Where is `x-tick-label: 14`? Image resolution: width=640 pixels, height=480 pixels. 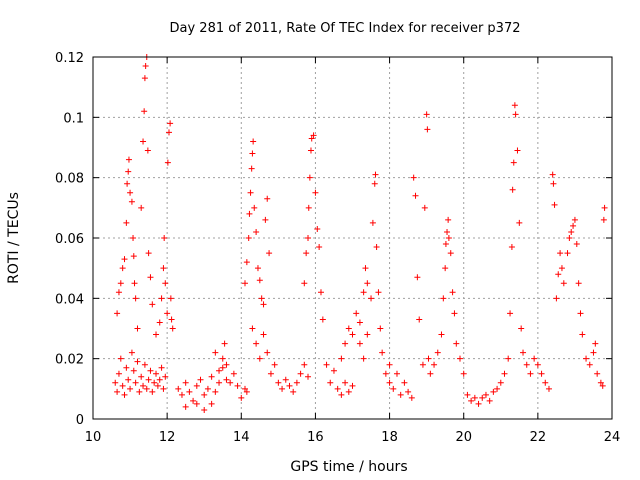 x-tick-label: 14 is located at coordinates (241, 437).